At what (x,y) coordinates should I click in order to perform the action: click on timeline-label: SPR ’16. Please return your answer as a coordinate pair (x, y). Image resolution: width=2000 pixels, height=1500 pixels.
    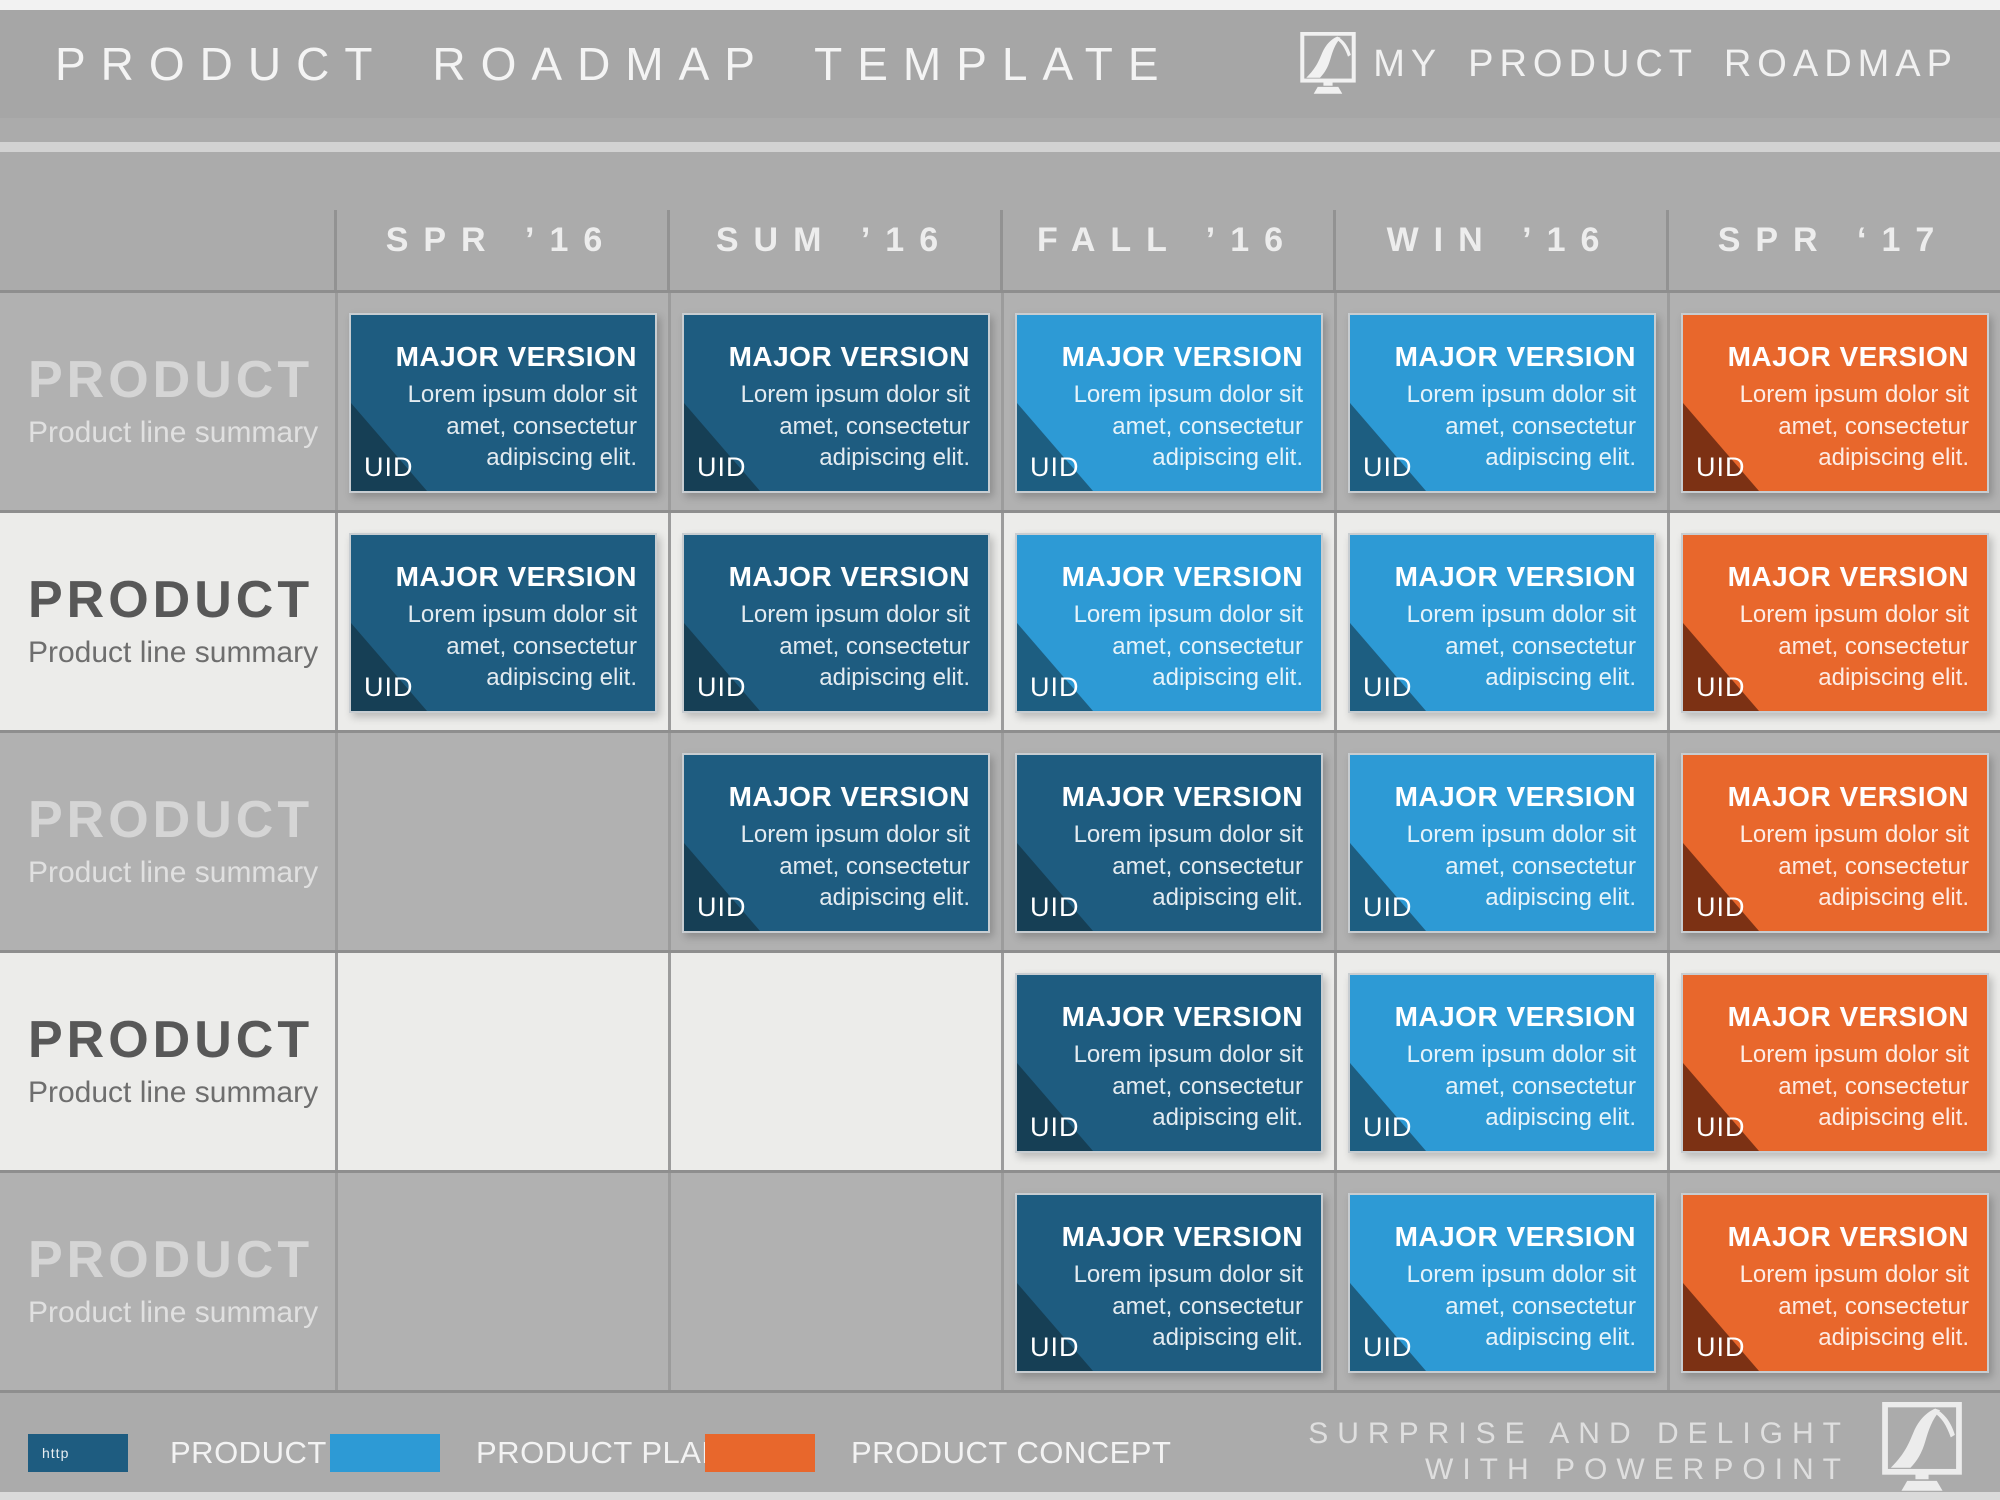
    Looking at the image, I should click on (501, 240).